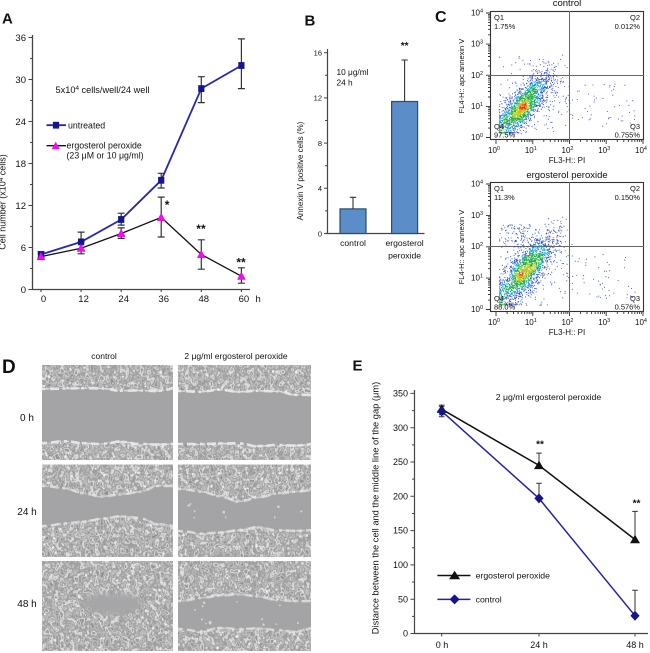  Describe the element at coordinates (404, 256) in the screenshot. I see `svg-text: peroxide` at that location.